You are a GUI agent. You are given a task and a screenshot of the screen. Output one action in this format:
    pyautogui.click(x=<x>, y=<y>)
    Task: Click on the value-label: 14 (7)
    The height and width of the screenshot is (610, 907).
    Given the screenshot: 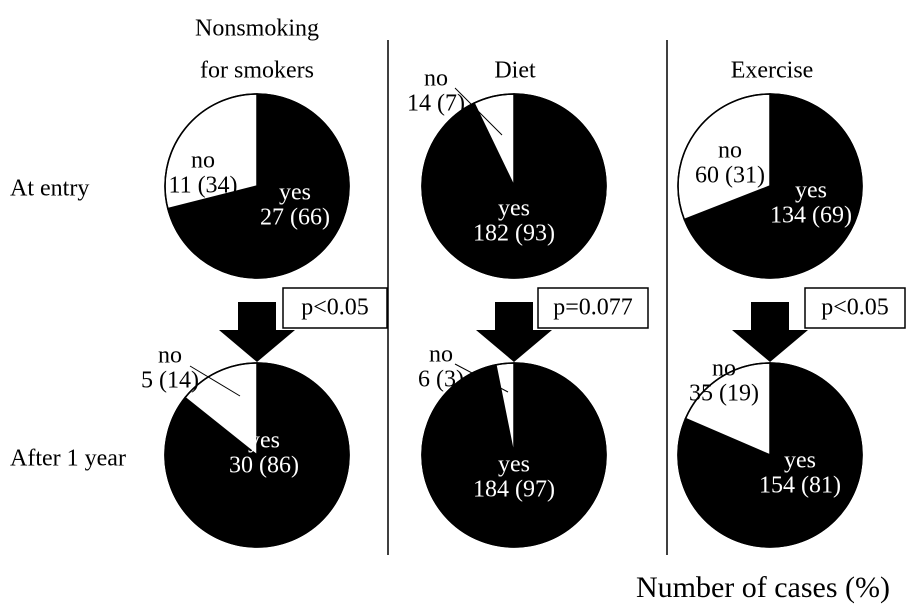 What is the action you would take?
    pyautogui.click(x=436, y=104)
    